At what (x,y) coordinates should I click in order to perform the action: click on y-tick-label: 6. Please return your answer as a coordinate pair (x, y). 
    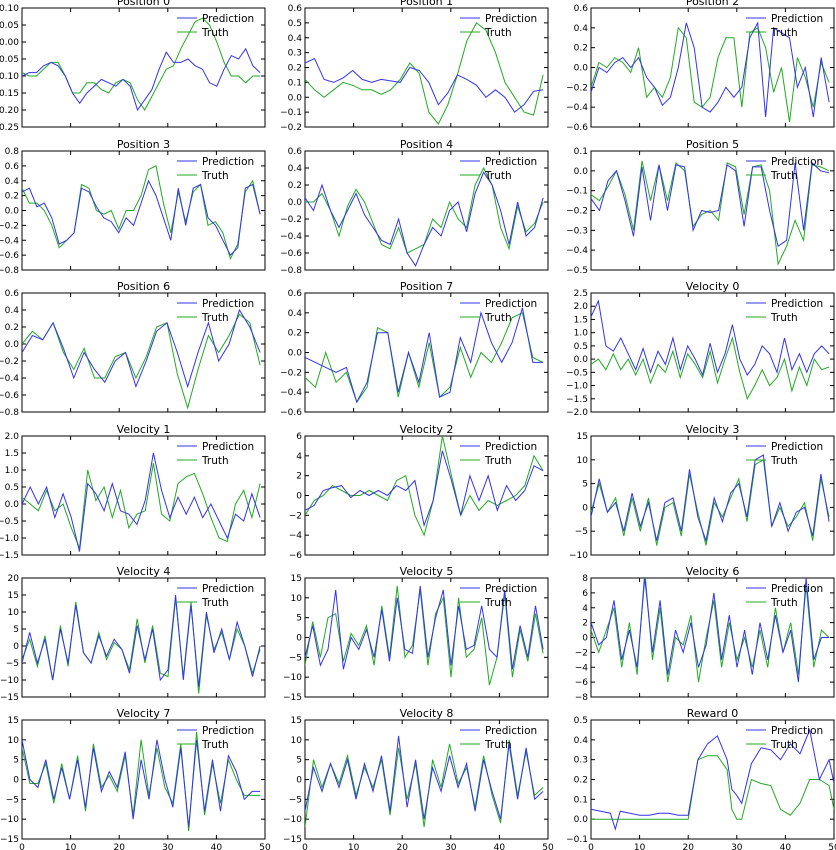
    Looking at the image, I should click on (585, 594).